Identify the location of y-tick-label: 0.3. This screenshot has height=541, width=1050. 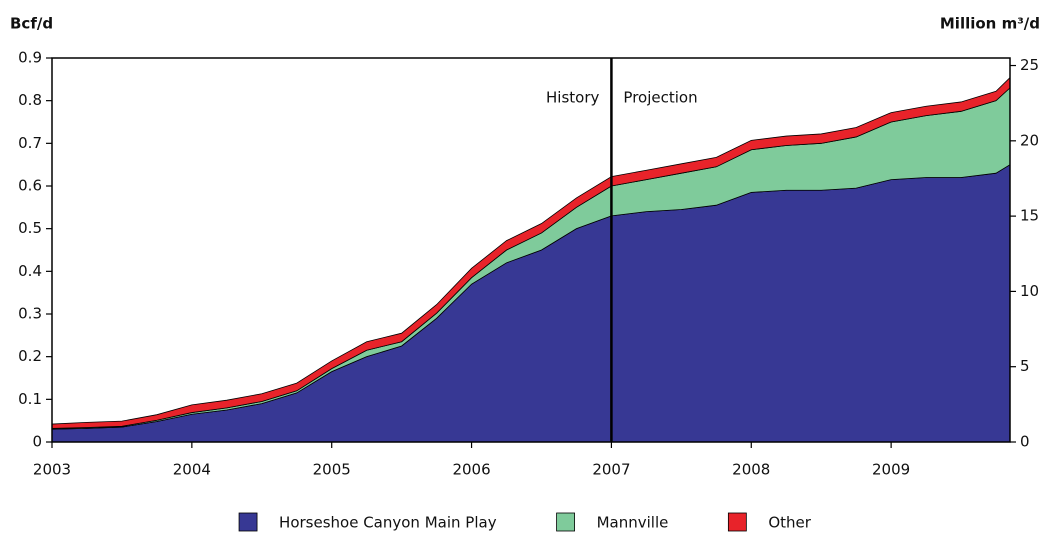
(30, 314).